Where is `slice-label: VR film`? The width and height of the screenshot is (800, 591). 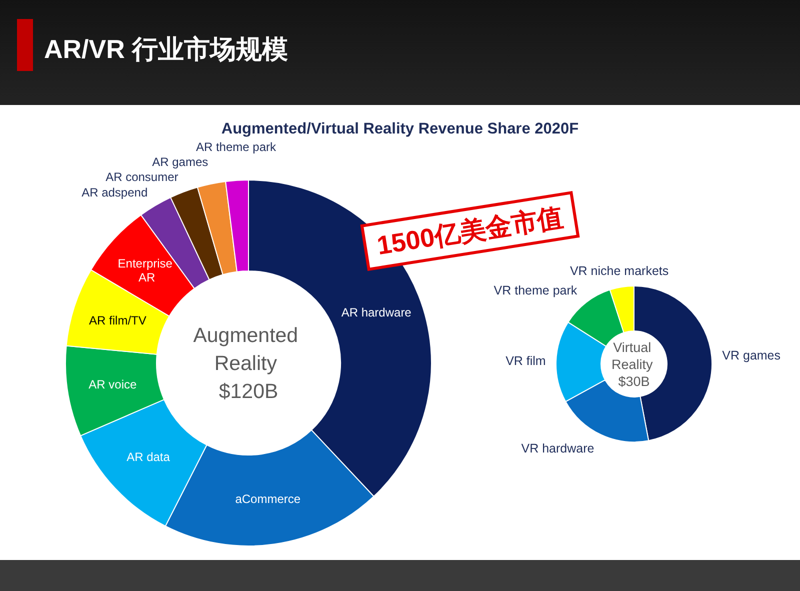
slice-label: VR film is located at coordinates (526, 361).